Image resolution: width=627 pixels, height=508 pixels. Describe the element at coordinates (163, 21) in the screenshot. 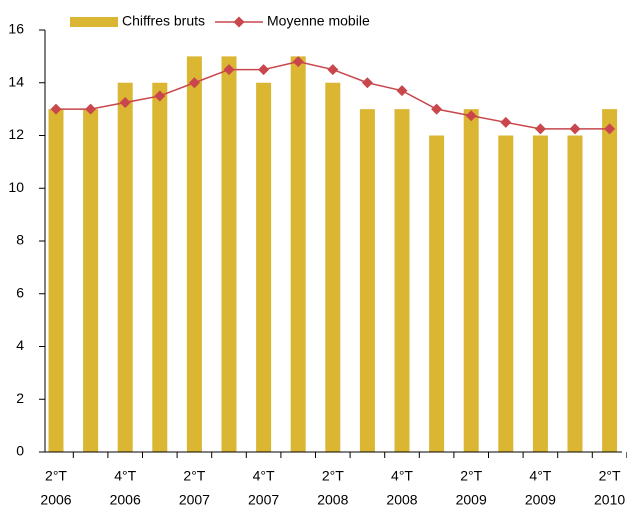

I see `legend-label: Chiffres bruts` at that location.